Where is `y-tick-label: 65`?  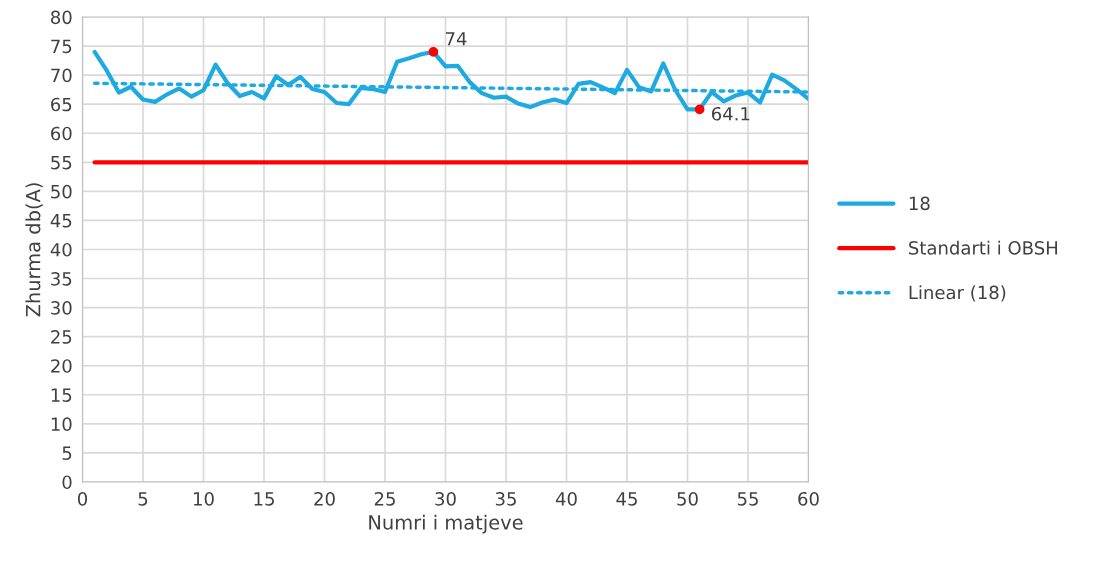 y-tick-label: 65 is located at coordinates (61, 104).